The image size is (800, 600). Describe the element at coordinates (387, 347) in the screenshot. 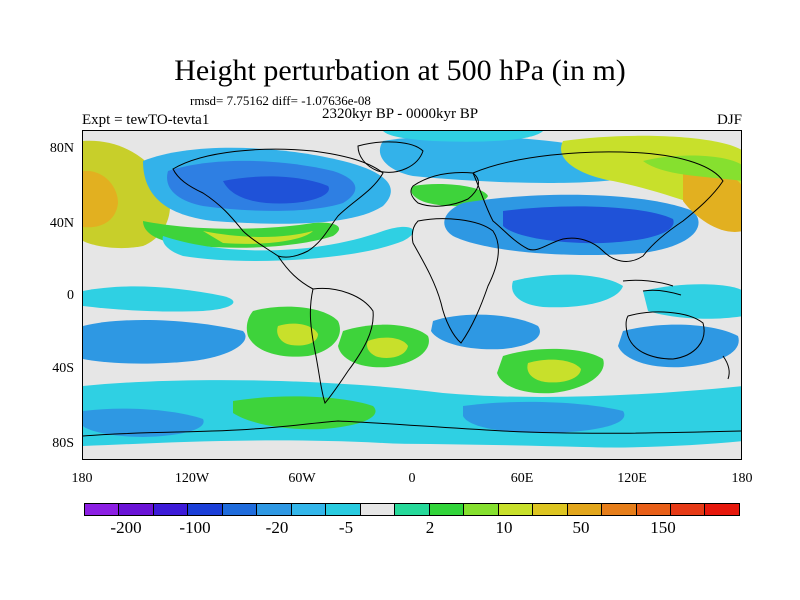

I see `contour-so-atl-yellow` at that location.